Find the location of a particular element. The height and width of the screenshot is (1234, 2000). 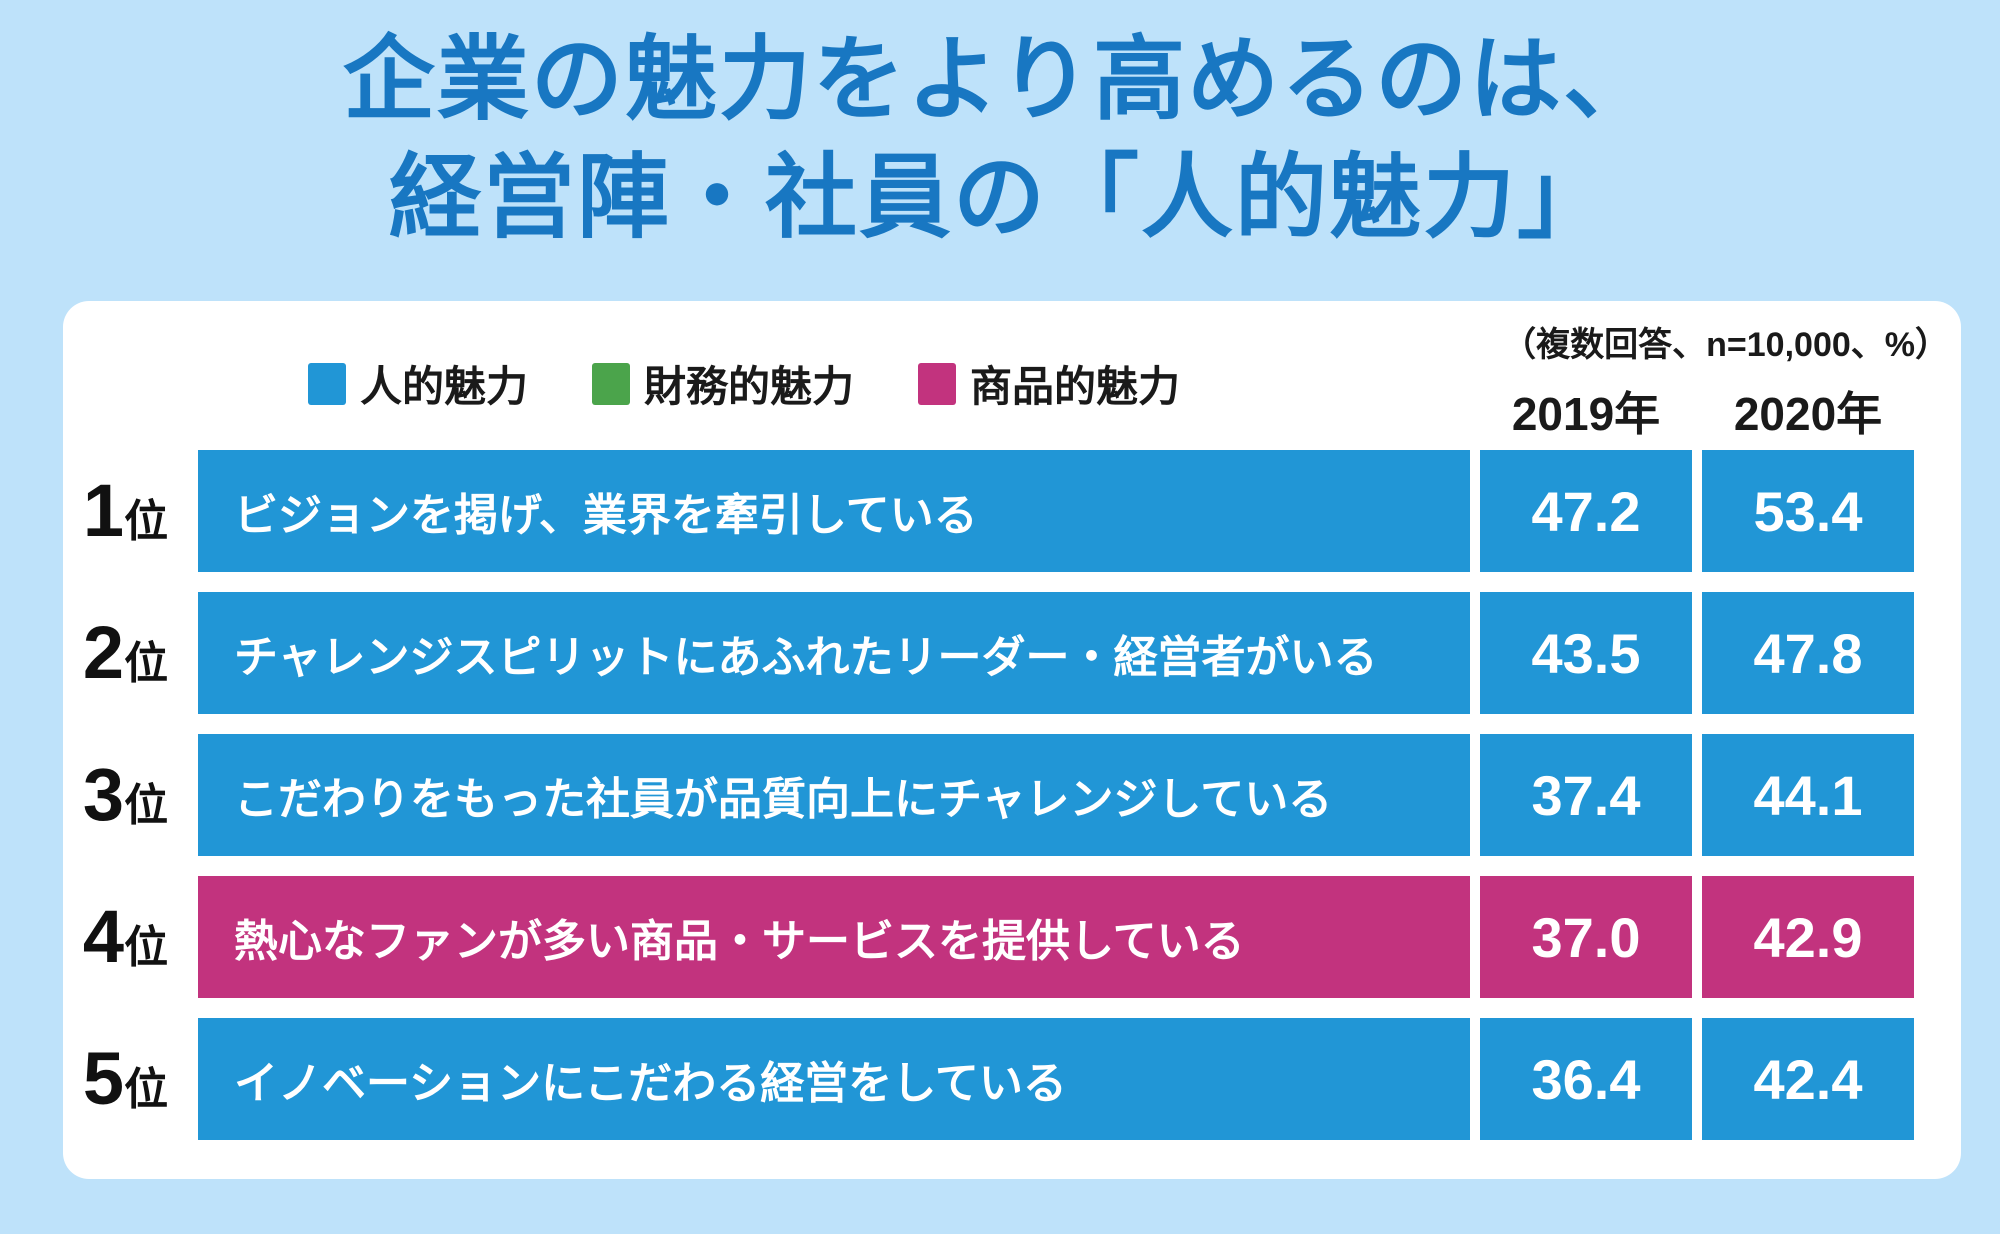

value-2019: 37.4 is located at coordinates (1586, 795).